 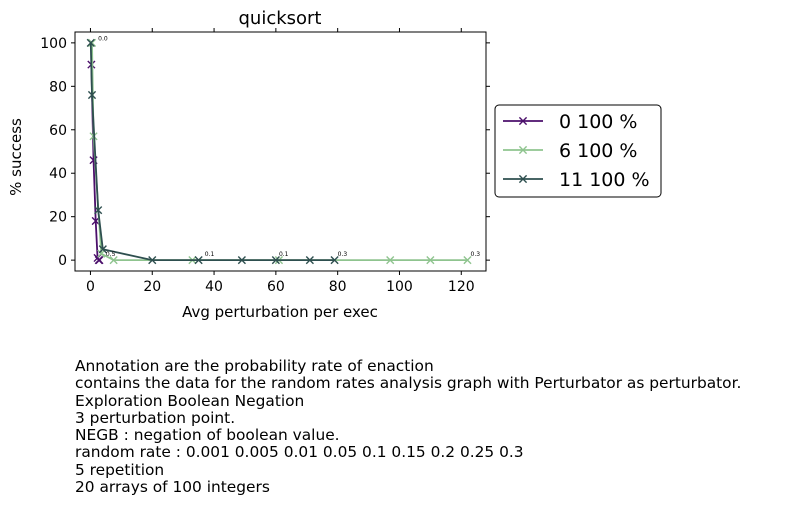 What do you see at coordinates (214, 287) in the screenshot?
I see `x-tick-label: 40` at bounding box center [214, 287].